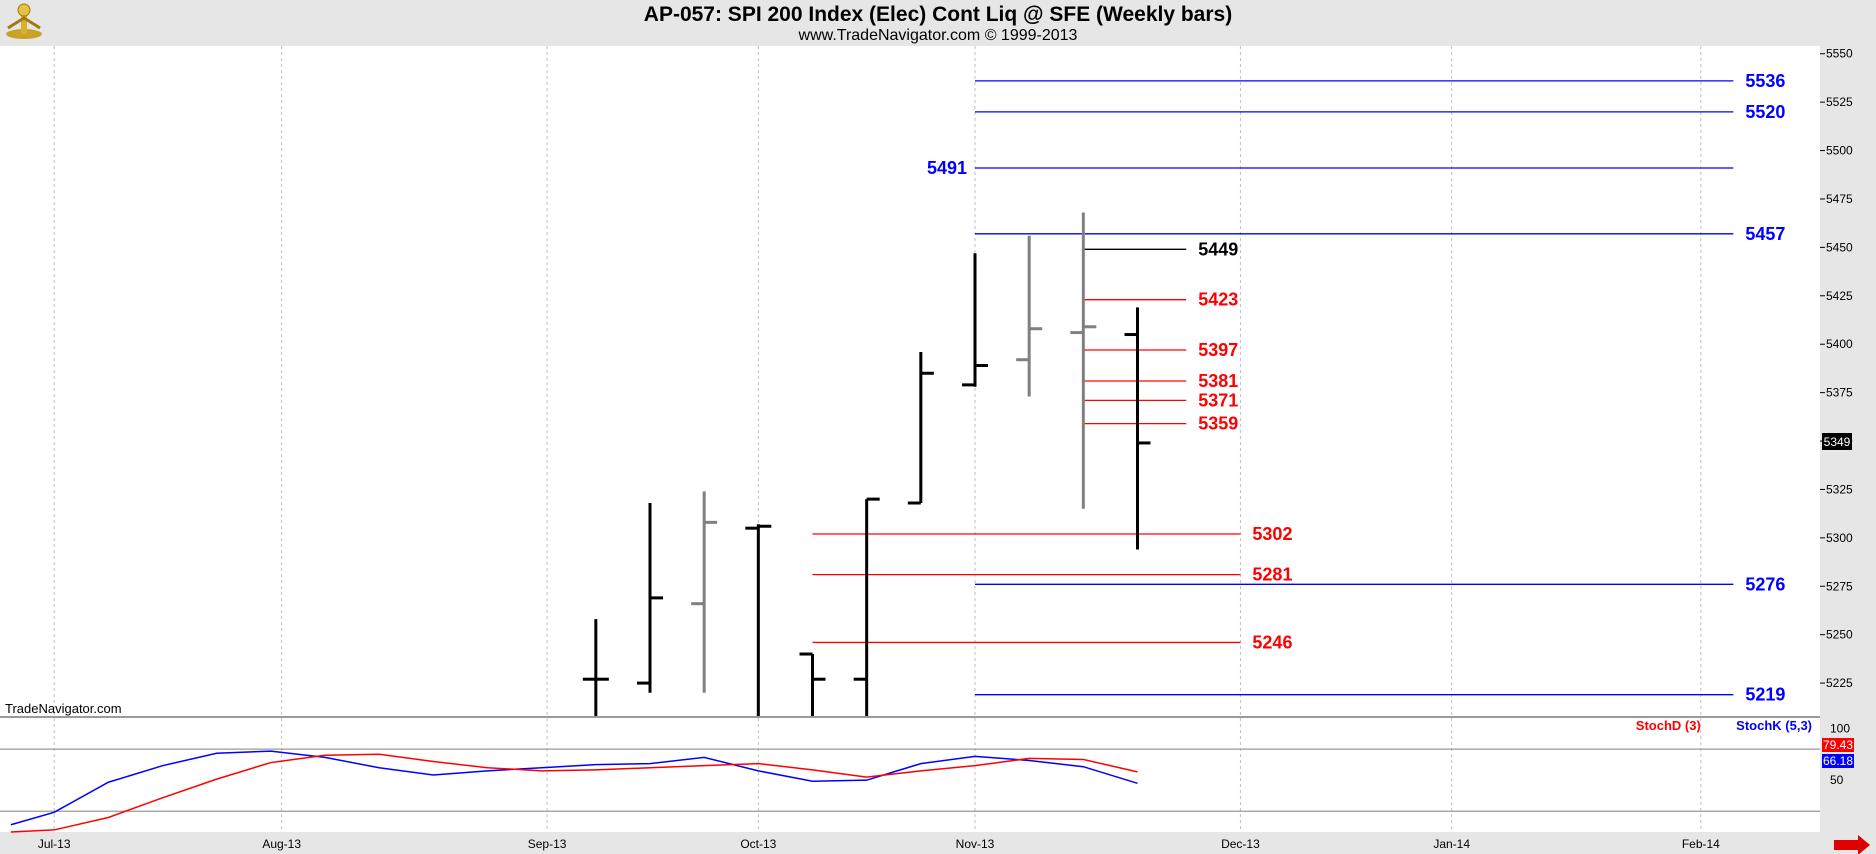 The width and height of the screenshot is (1876, 854). I want to click on title-band, so click(938, 23).